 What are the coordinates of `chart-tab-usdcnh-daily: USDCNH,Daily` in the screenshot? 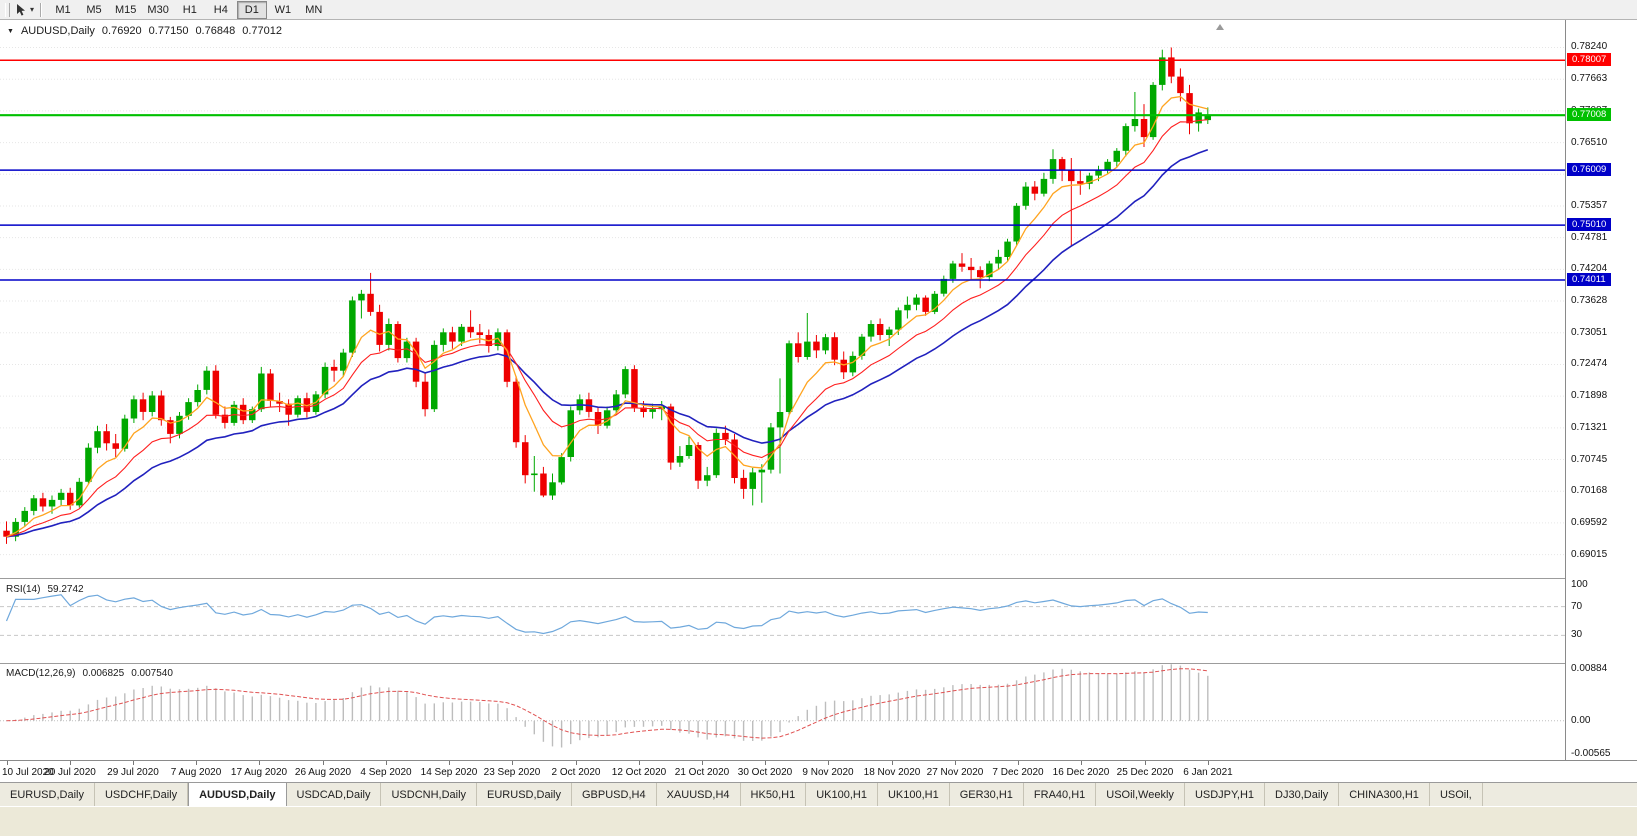 It's located at (429, 795).